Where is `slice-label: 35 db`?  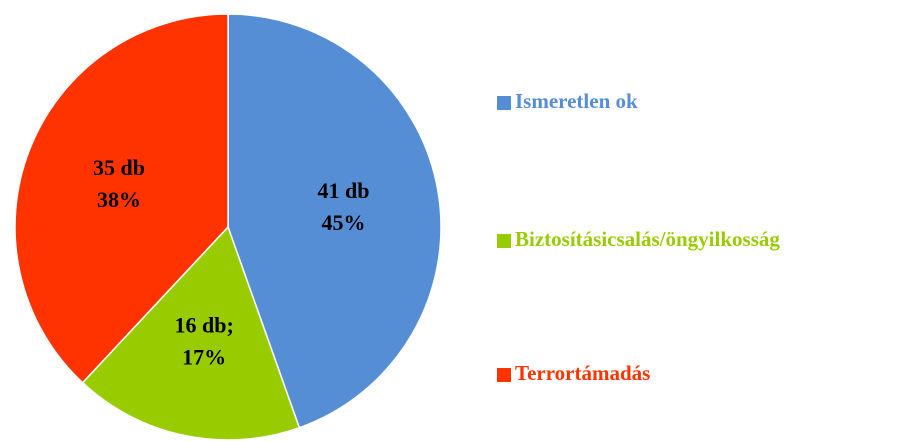 slice-label: 35 db is located at coordinates (119, 167).